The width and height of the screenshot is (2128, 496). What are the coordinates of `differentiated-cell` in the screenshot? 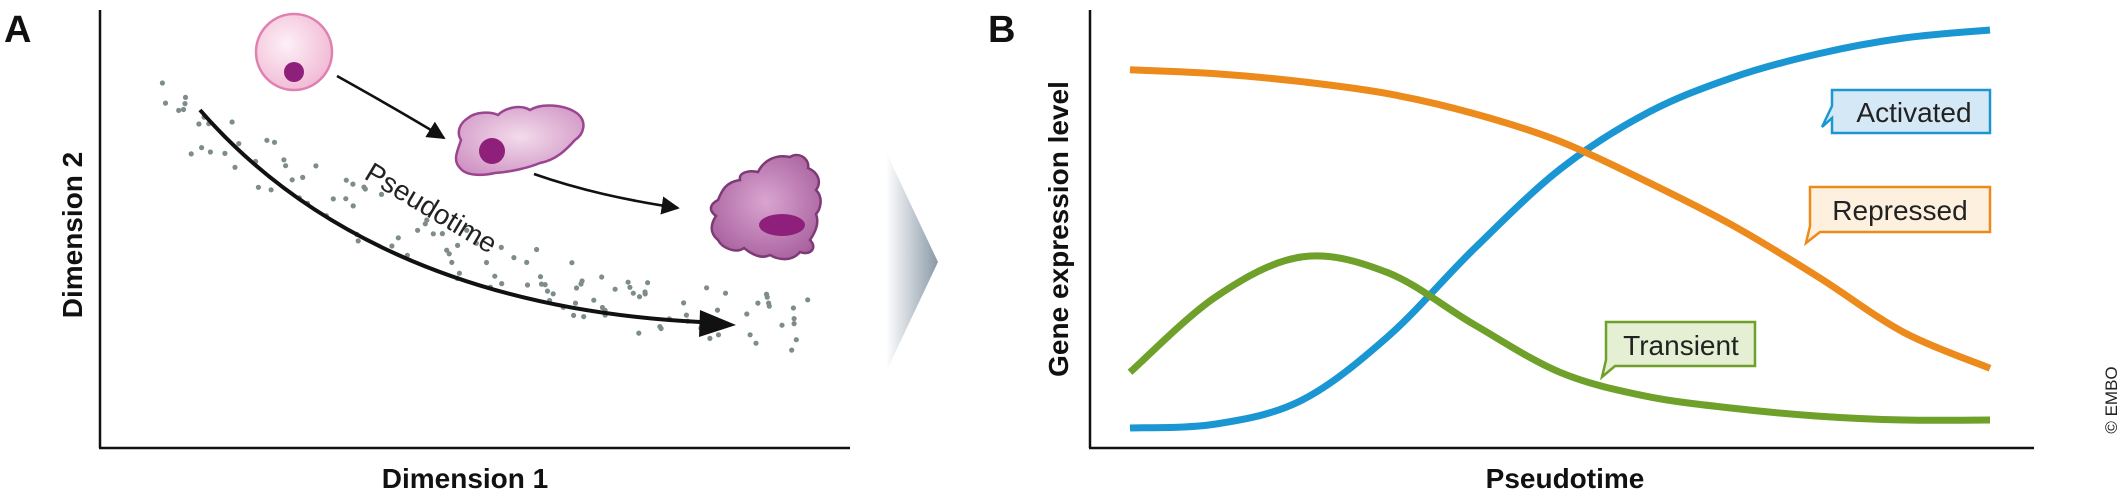 It's located at (765, 207).